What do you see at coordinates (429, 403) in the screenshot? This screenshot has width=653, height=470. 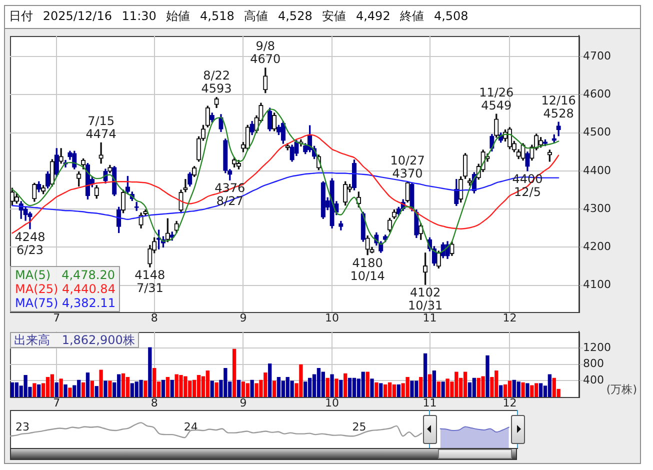 I see `x-tick-label: 11` at bounding box center [429, 403].